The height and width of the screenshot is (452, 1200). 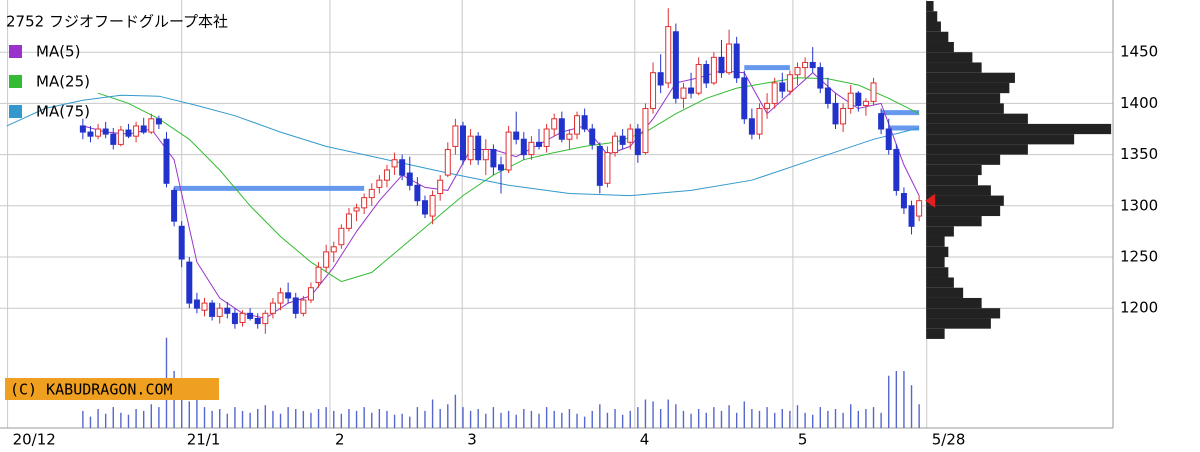 I want to click on chart-title: 2752 フジオフードグループ本社, so click(x=117, y=22).